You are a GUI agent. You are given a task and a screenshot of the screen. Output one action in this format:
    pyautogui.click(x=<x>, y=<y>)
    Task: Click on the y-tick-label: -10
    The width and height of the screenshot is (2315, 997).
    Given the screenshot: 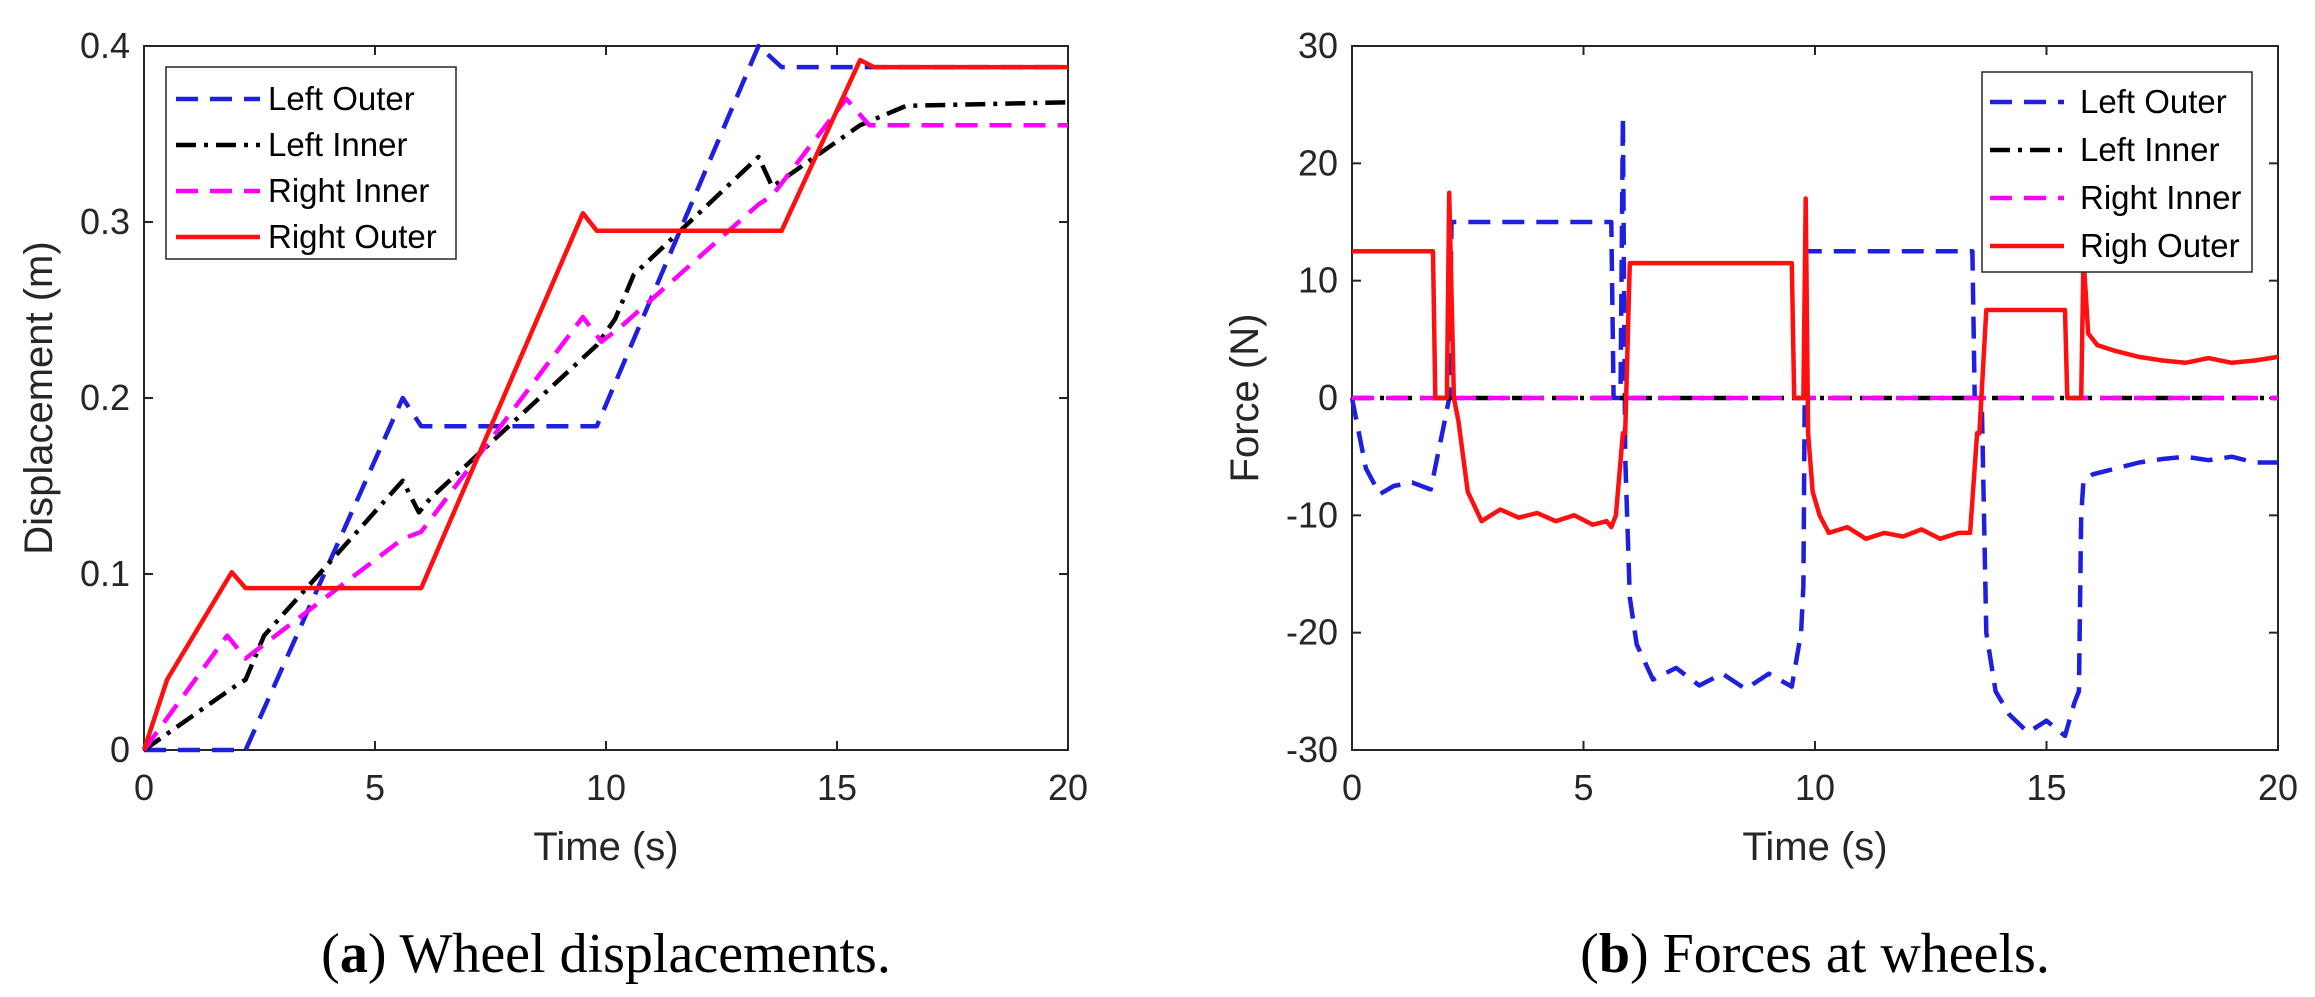 What is the action you would take?
    pyautogui.click(x=1312, y=514)
    